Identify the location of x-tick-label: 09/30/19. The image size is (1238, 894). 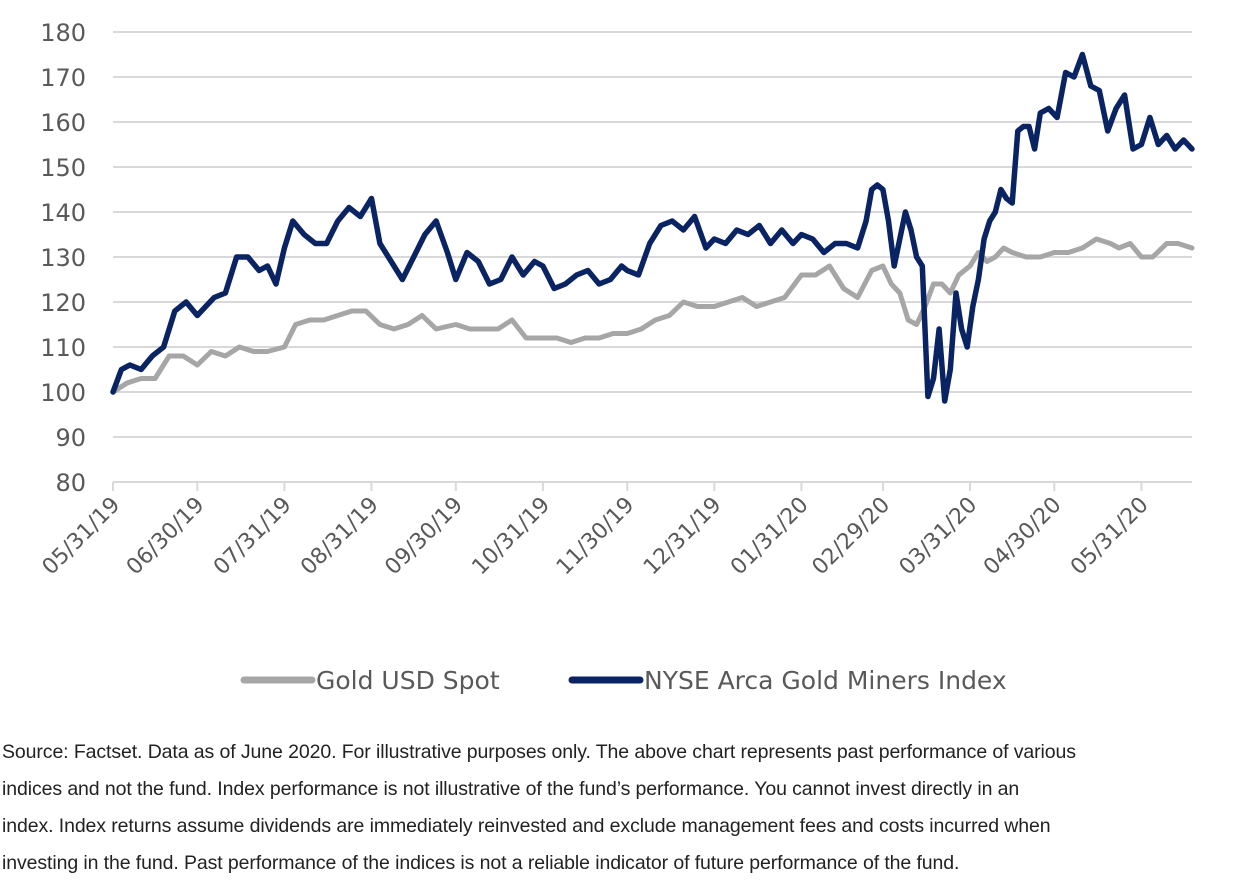
(425, 537).